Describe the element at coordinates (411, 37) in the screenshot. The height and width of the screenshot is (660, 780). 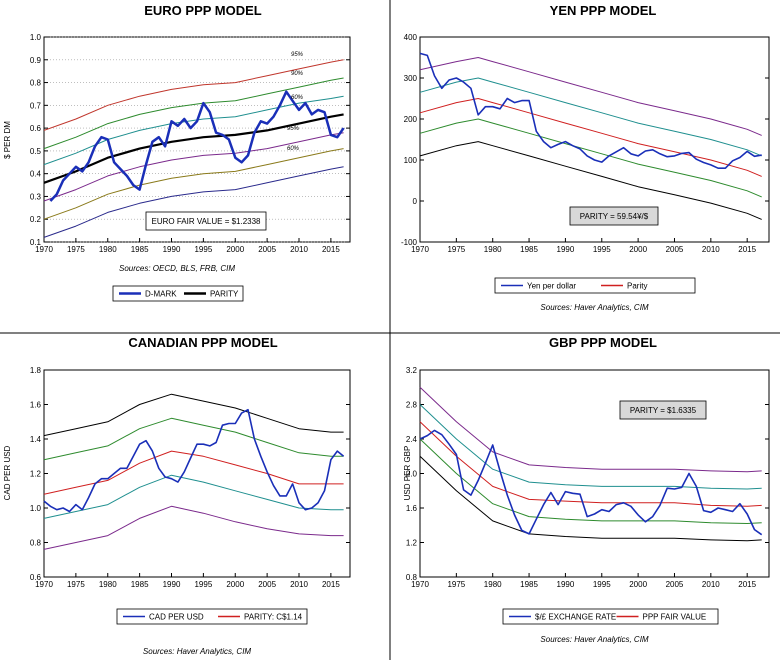
I see `y-tick-label: 400` at that location.